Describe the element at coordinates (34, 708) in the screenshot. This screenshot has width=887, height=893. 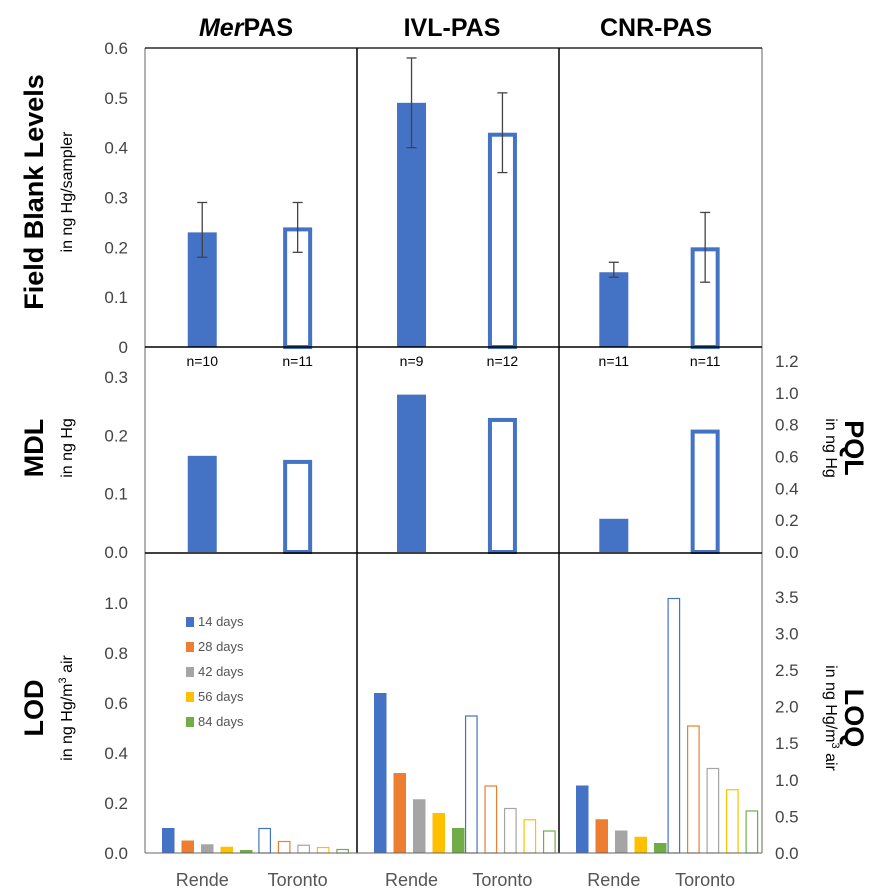
I see `lod-title: LOD` at that location.